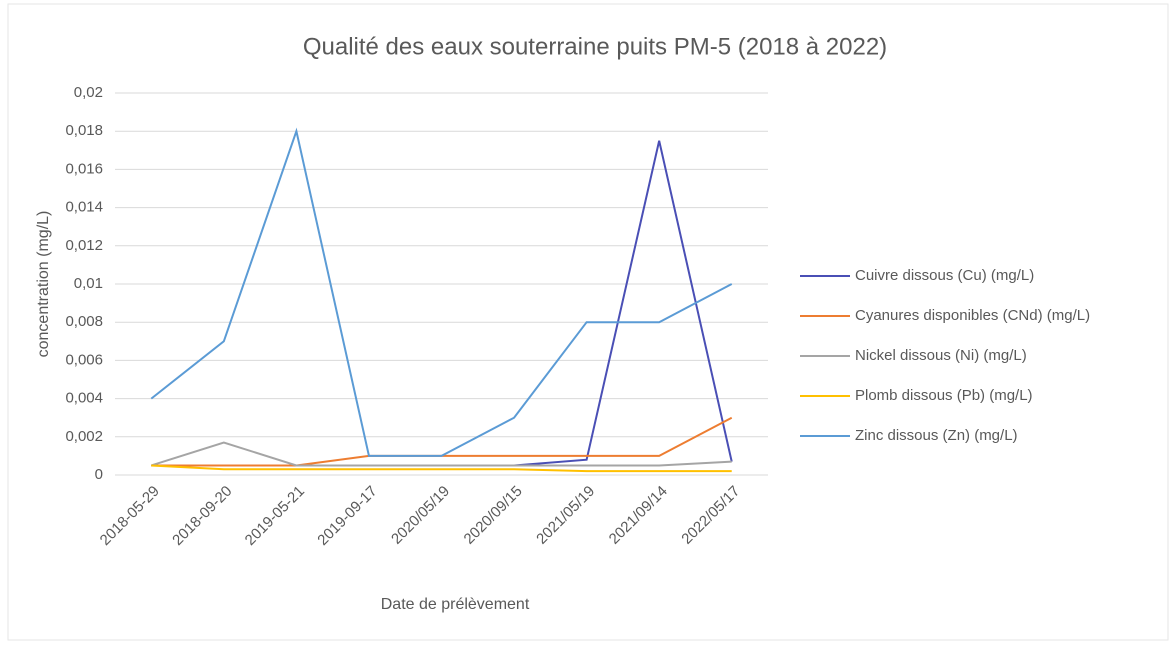  What do you see at coordinates (84, 436) in the screenshot?
I see `y-tick-label: 0,002` at bounding box center [84, 436].